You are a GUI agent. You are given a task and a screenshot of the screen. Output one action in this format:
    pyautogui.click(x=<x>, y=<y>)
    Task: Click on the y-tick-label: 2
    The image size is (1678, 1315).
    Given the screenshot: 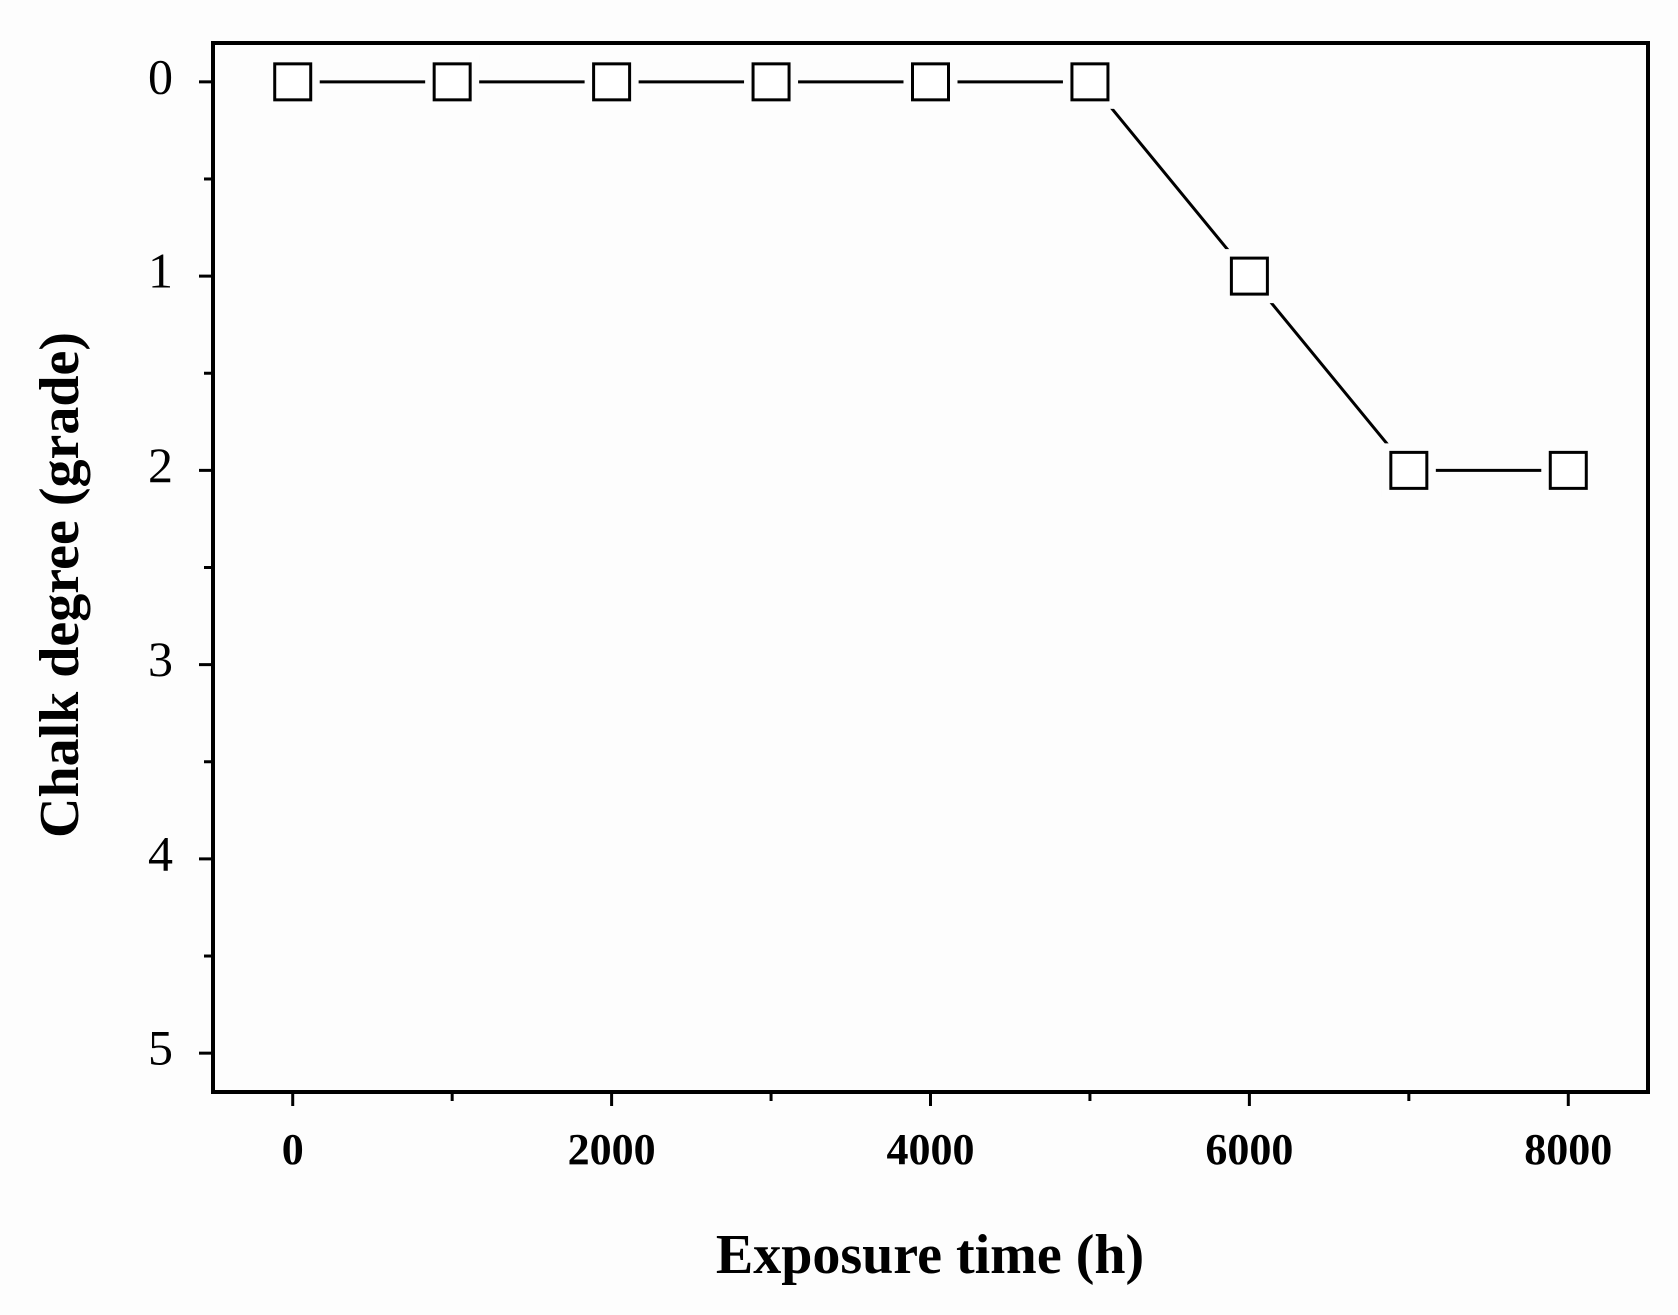 What is the action you would take?
    pyautogui.click(x=160, y=465)
    